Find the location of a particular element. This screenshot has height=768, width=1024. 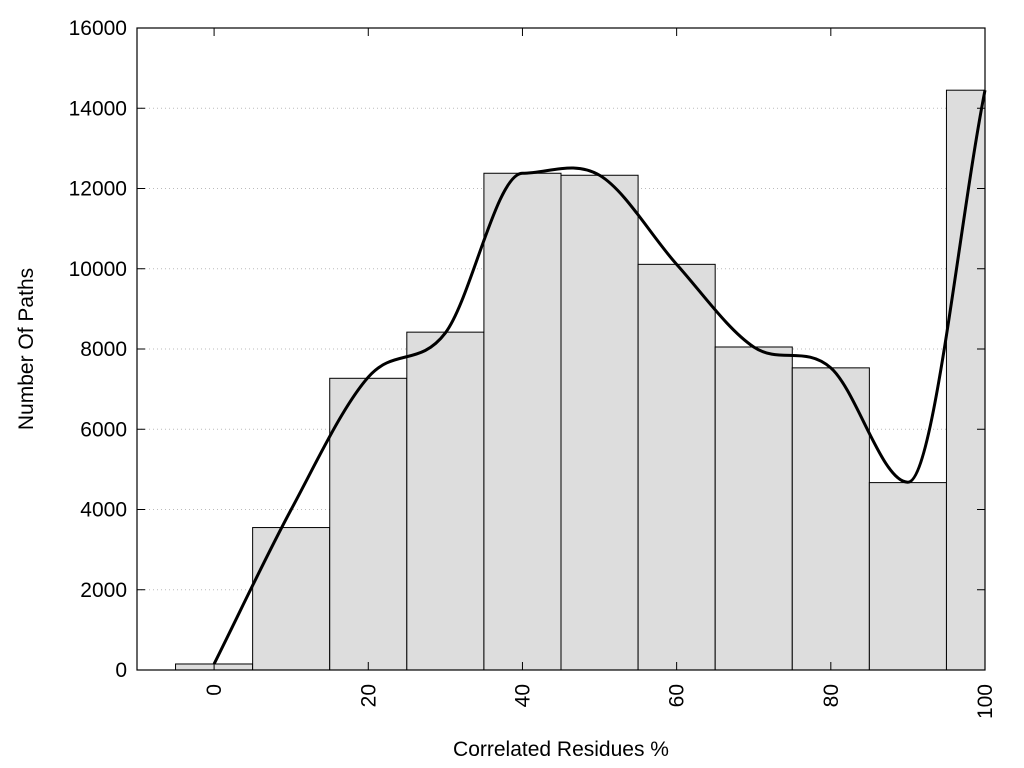

x-tick-label: 60 is located at coordinates (677, 695).